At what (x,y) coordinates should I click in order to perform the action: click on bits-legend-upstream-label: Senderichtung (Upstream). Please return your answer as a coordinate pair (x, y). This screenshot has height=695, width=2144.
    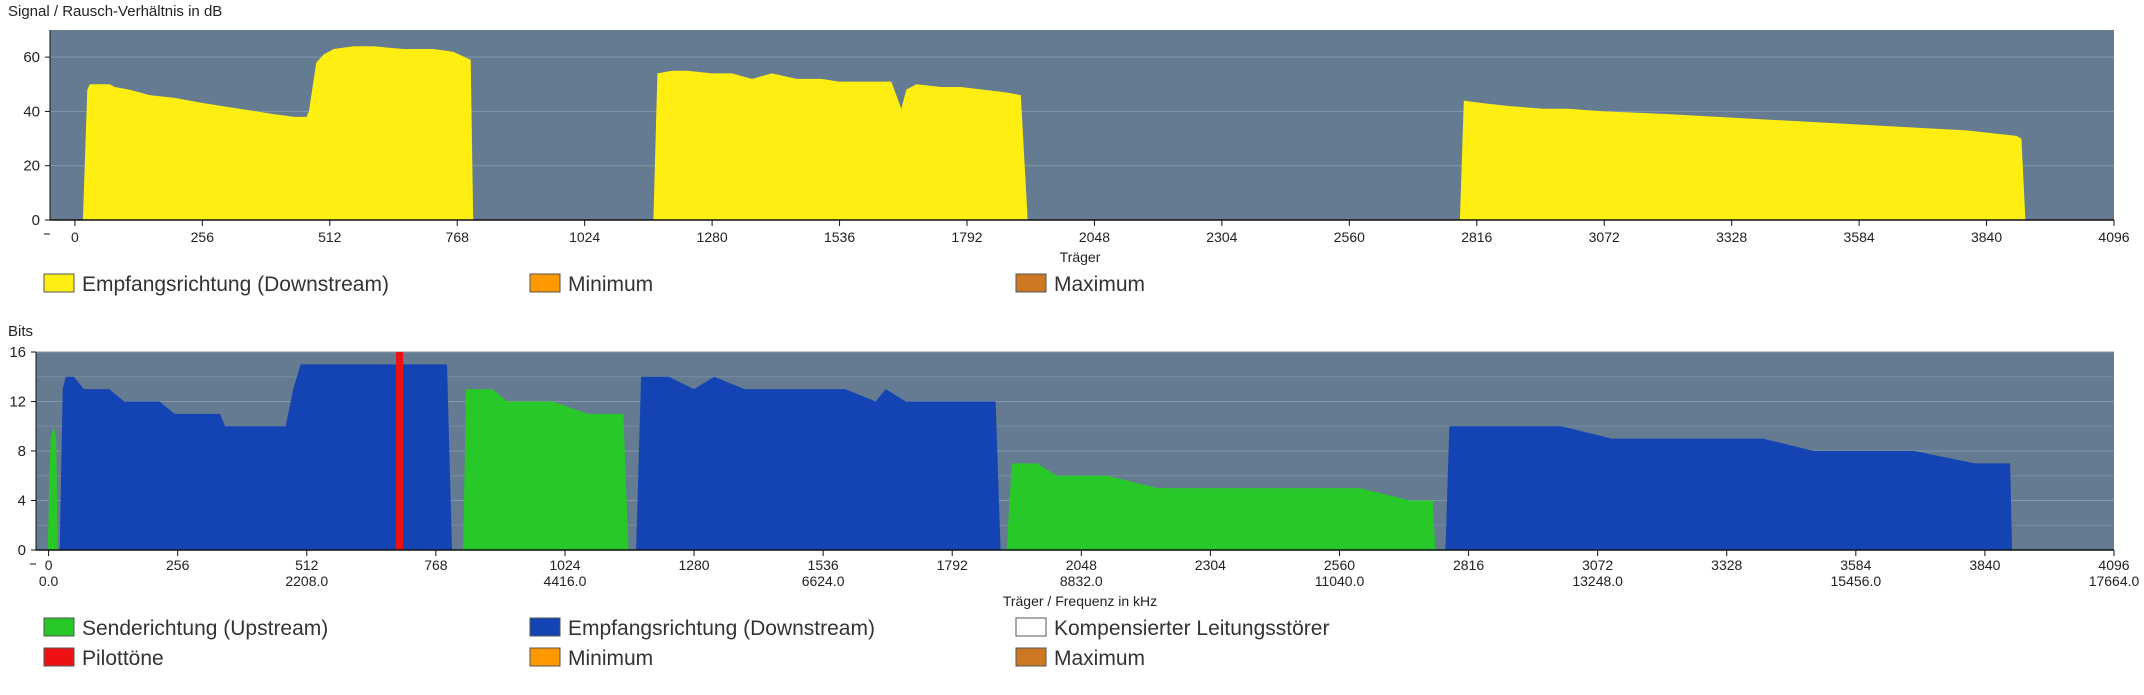
    Looking at the image, I should click on (205, 628).